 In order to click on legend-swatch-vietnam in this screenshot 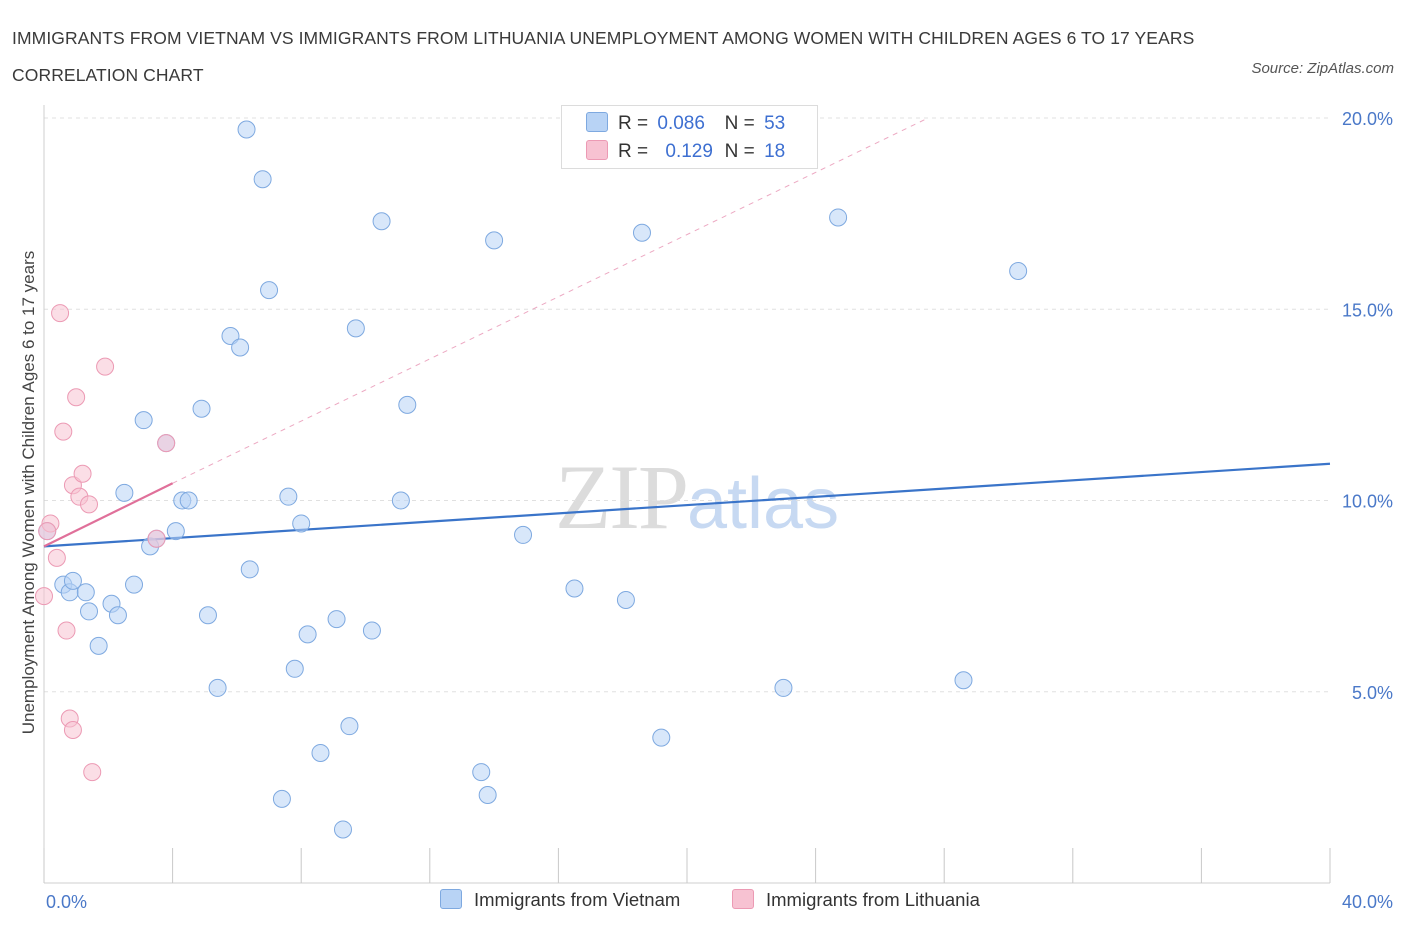, I will do `click(597, 122)`.